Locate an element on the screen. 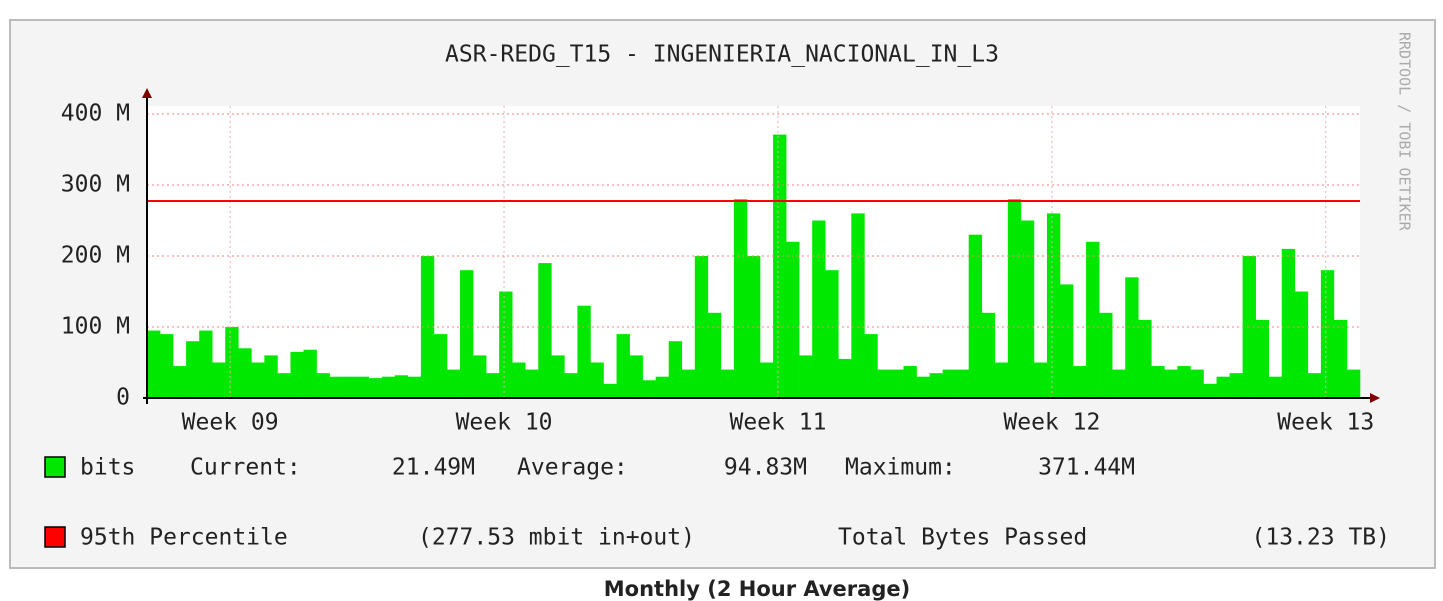 The image size is (1443, 601). x-tick-label: Week 13 is located at coordinates (1325, 423).